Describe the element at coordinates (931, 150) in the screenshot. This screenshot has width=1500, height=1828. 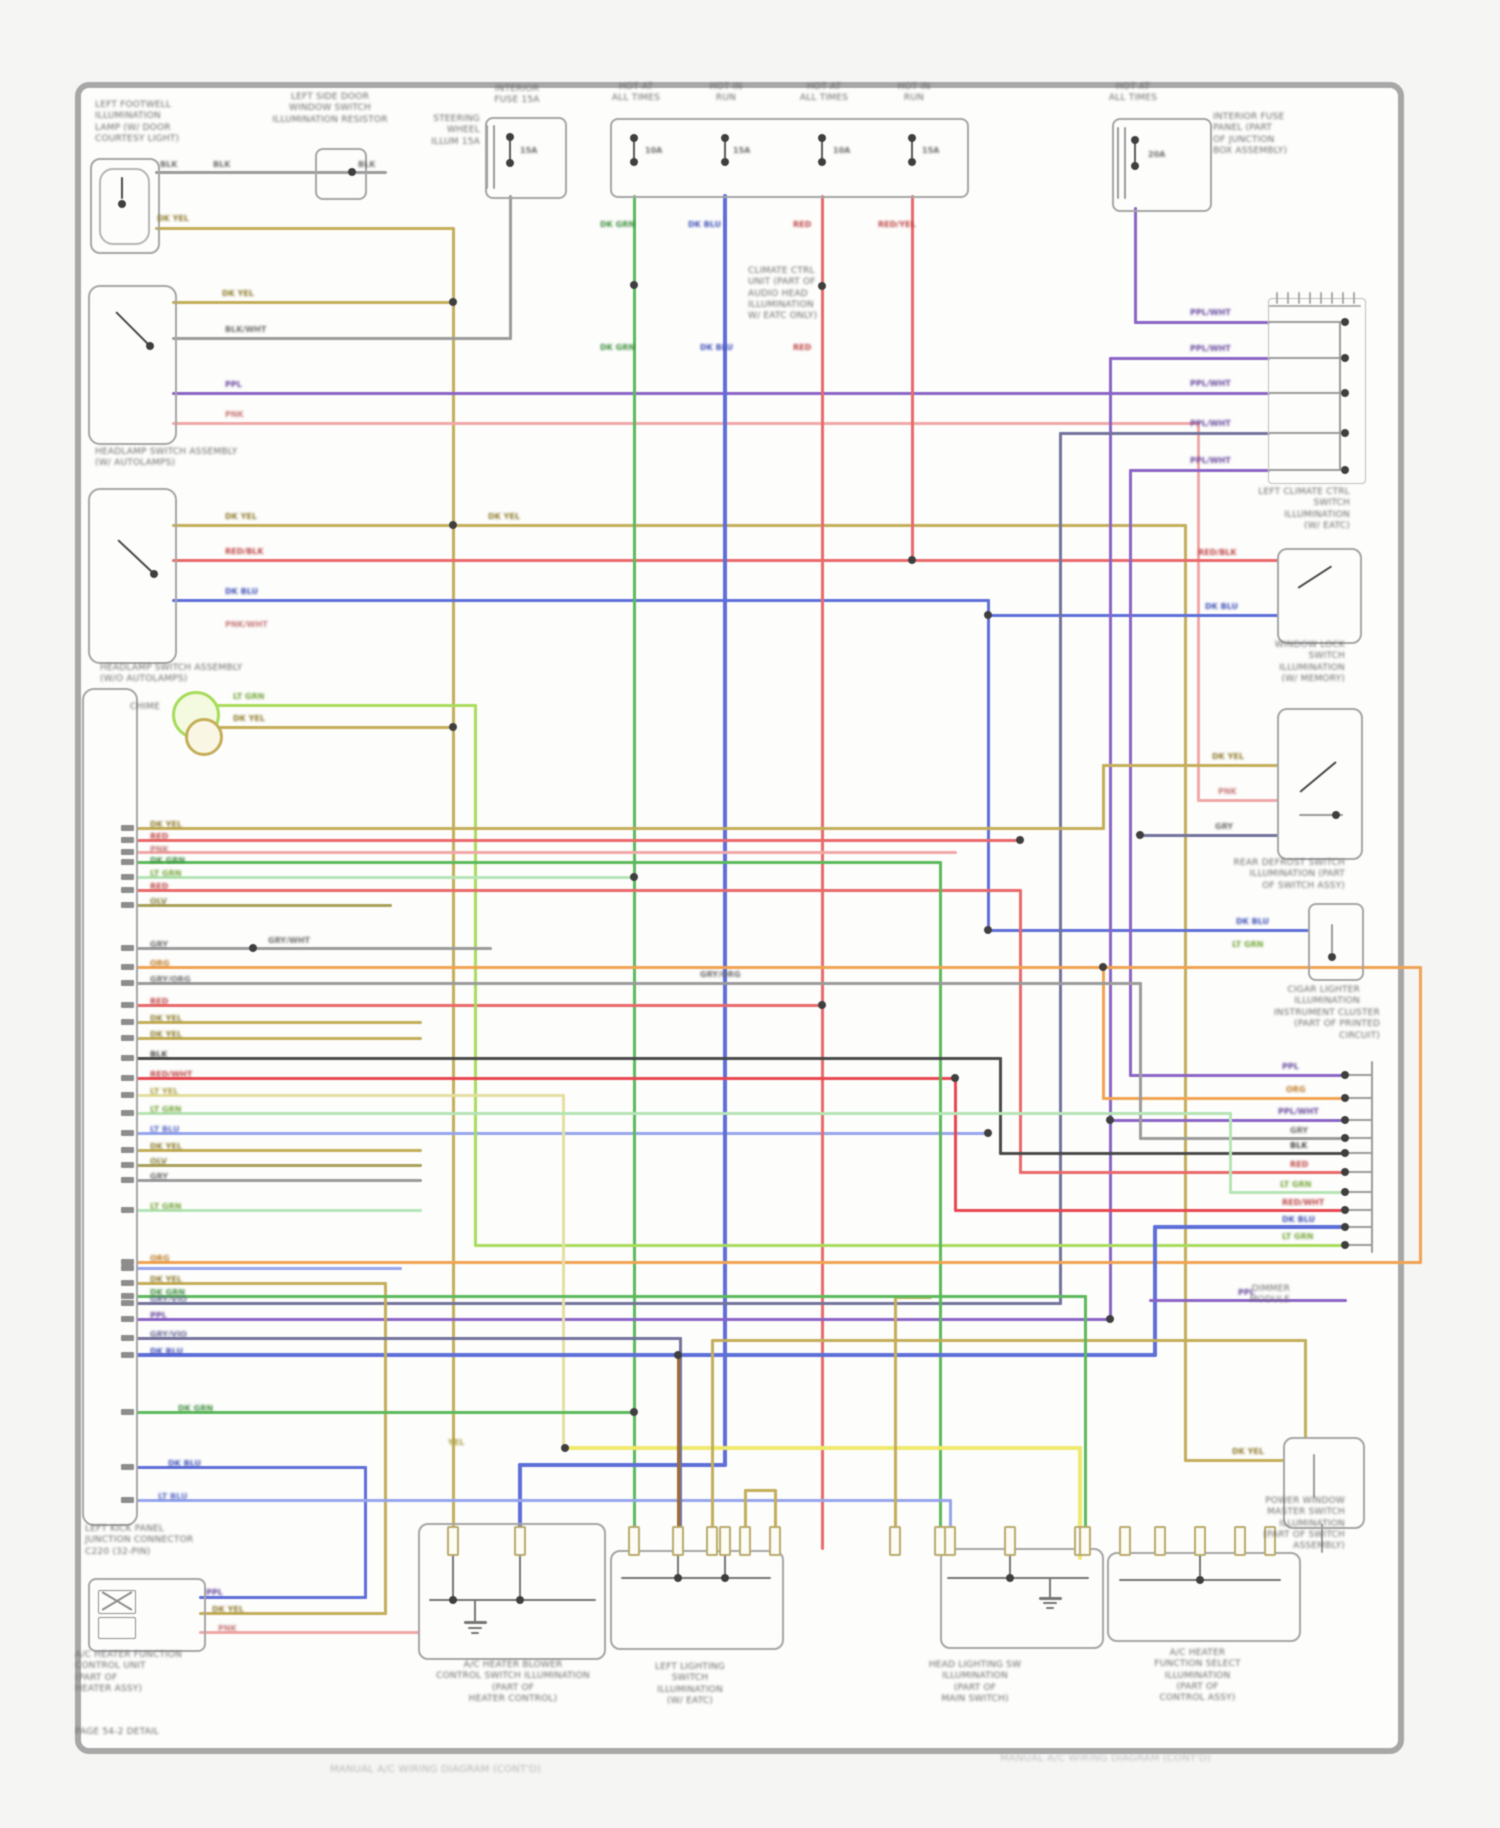
I see `wire-color-tag: 15A` at that location.